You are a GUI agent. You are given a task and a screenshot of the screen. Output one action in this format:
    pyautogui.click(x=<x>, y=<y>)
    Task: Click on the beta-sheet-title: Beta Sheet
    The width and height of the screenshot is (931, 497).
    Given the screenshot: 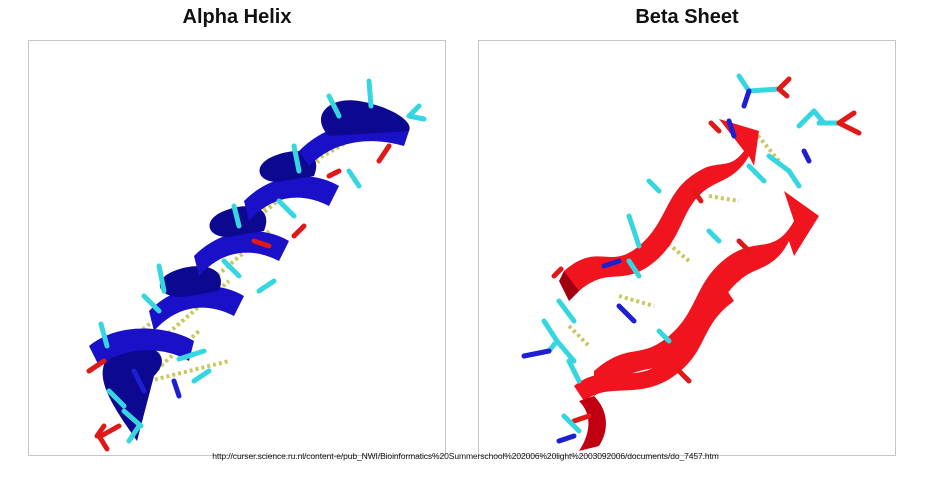 What is the action you would take?
    pyautogui.click(x=687, y=17)
    